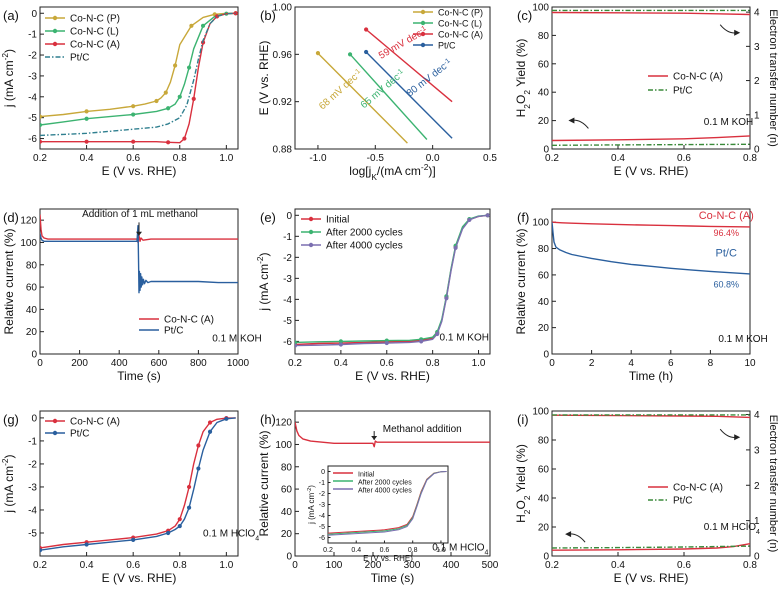 The height and width of the screenshot is (611, 779). What do you see at coordinates (374, 177) in the screenshot?
I see `text-part: K` at bounding box center [374, 177].